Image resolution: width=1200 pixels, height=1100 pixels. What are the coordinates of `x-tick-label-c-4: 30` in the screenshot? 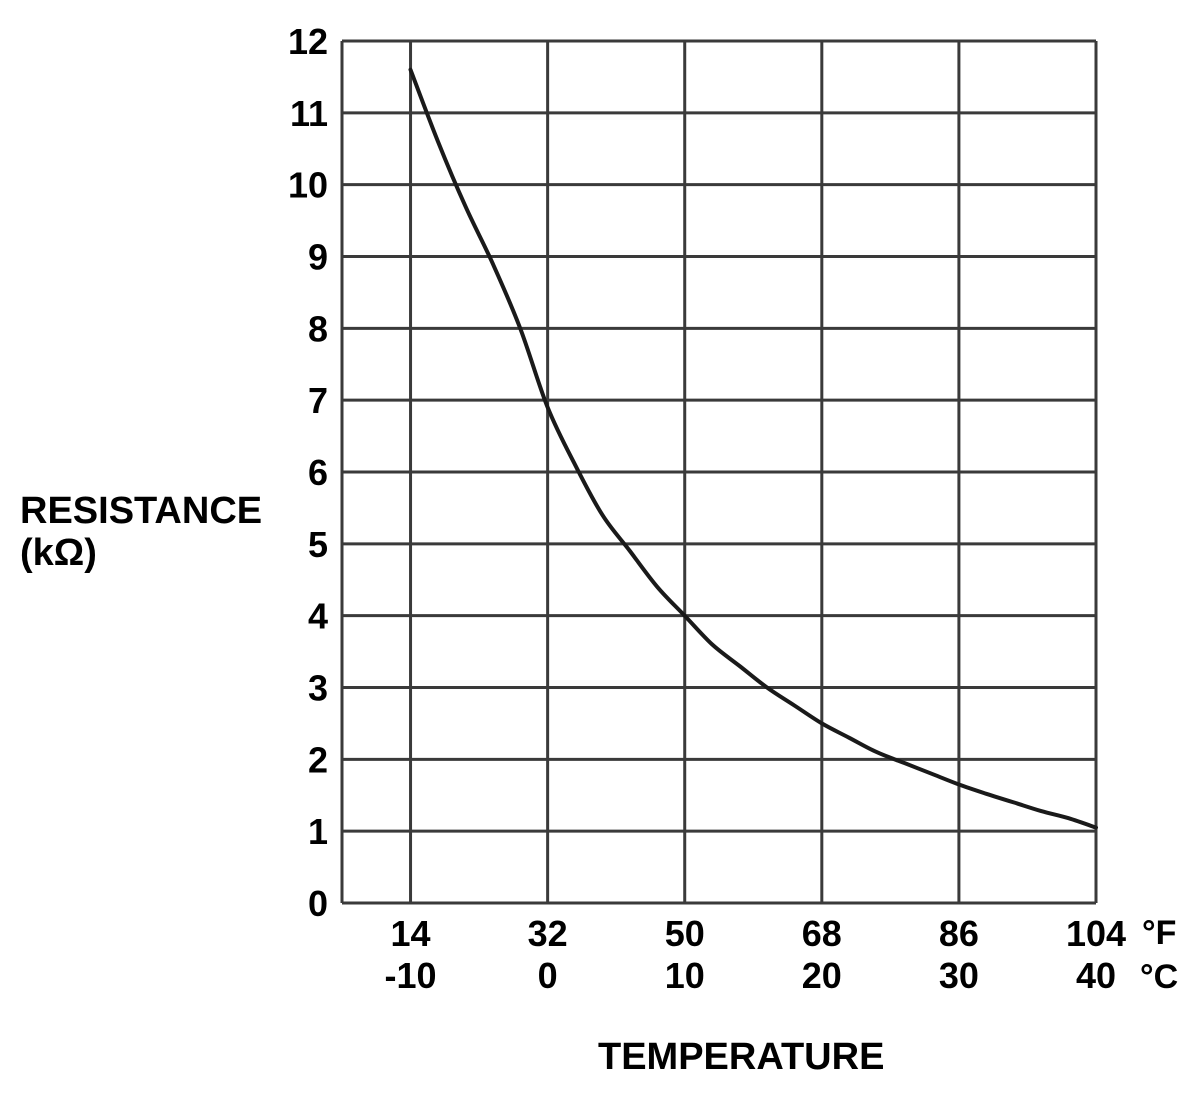 It's located at (959, 975).